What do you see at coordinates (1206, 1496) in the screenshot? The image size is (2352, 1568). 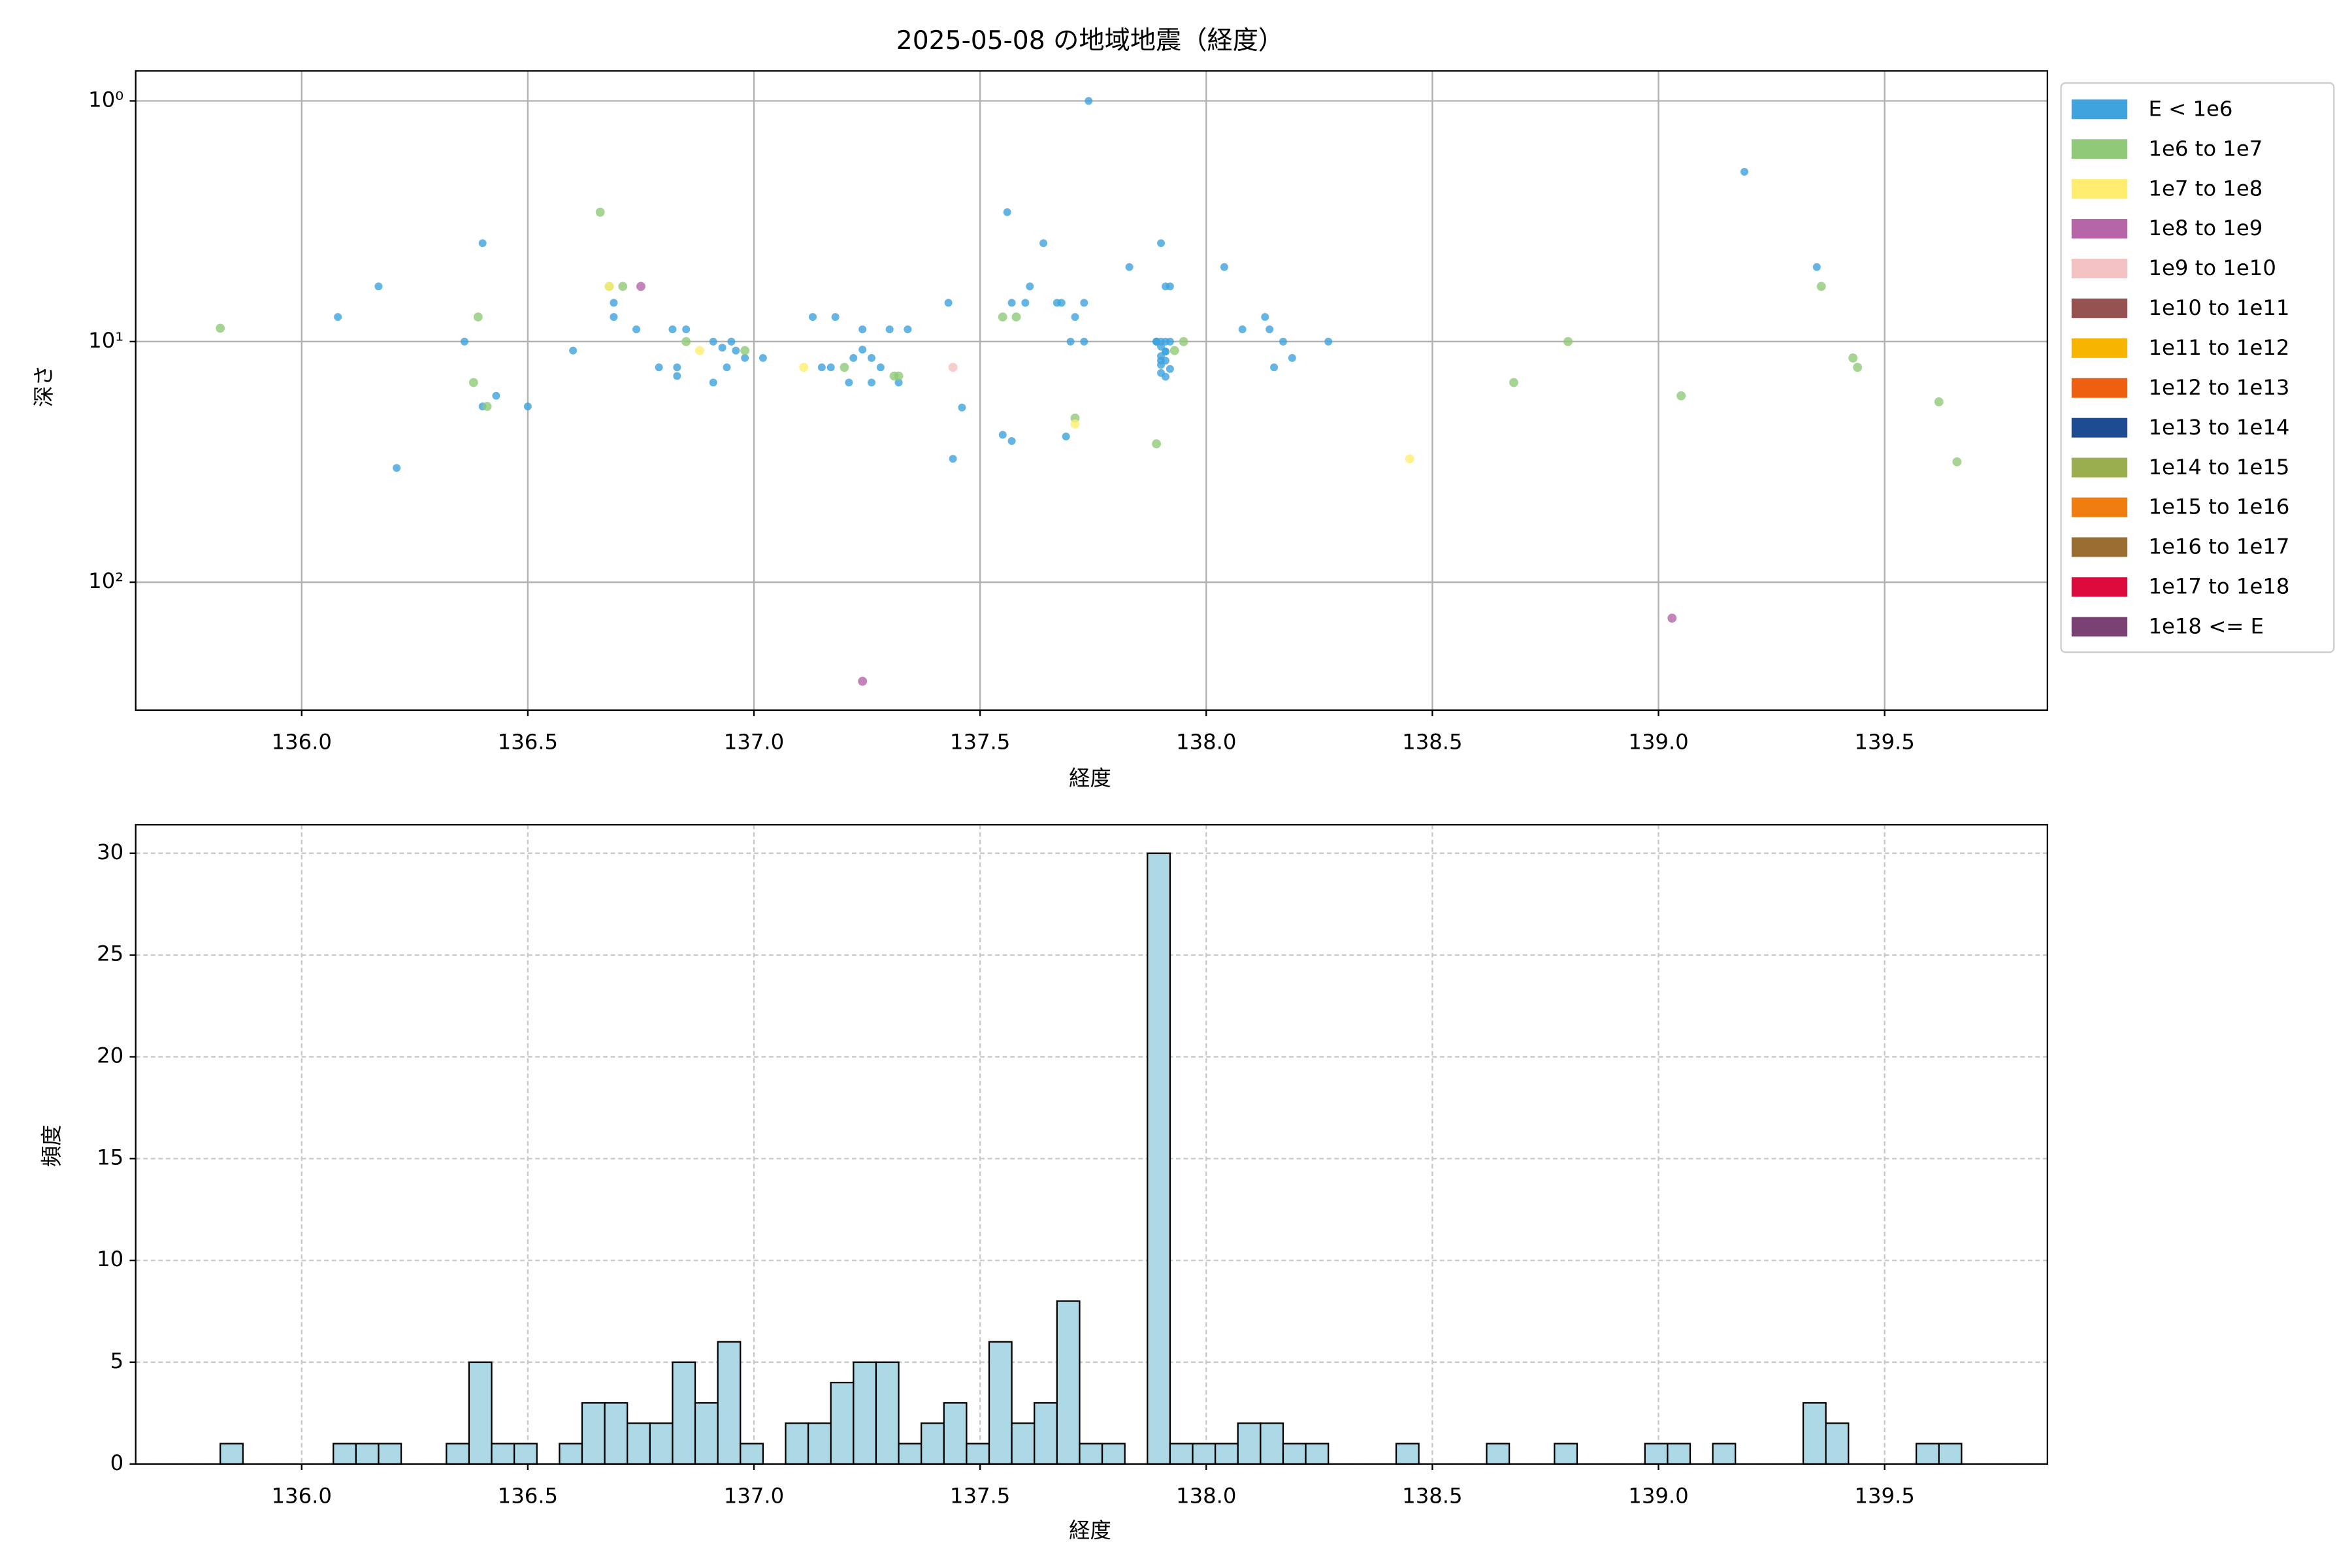 I see `x-tick-label: 138.0` at bounding box center [1206, 1496].